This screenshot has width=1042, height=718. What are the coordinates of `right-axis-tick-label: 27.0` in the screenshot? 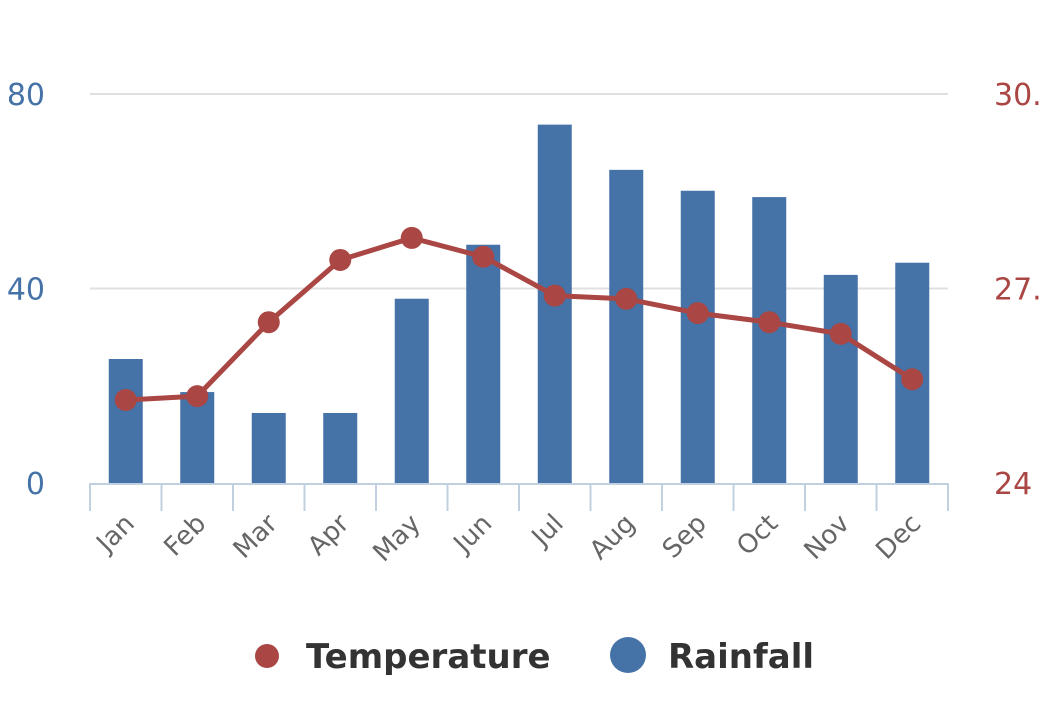 It's located at (1018, 290).